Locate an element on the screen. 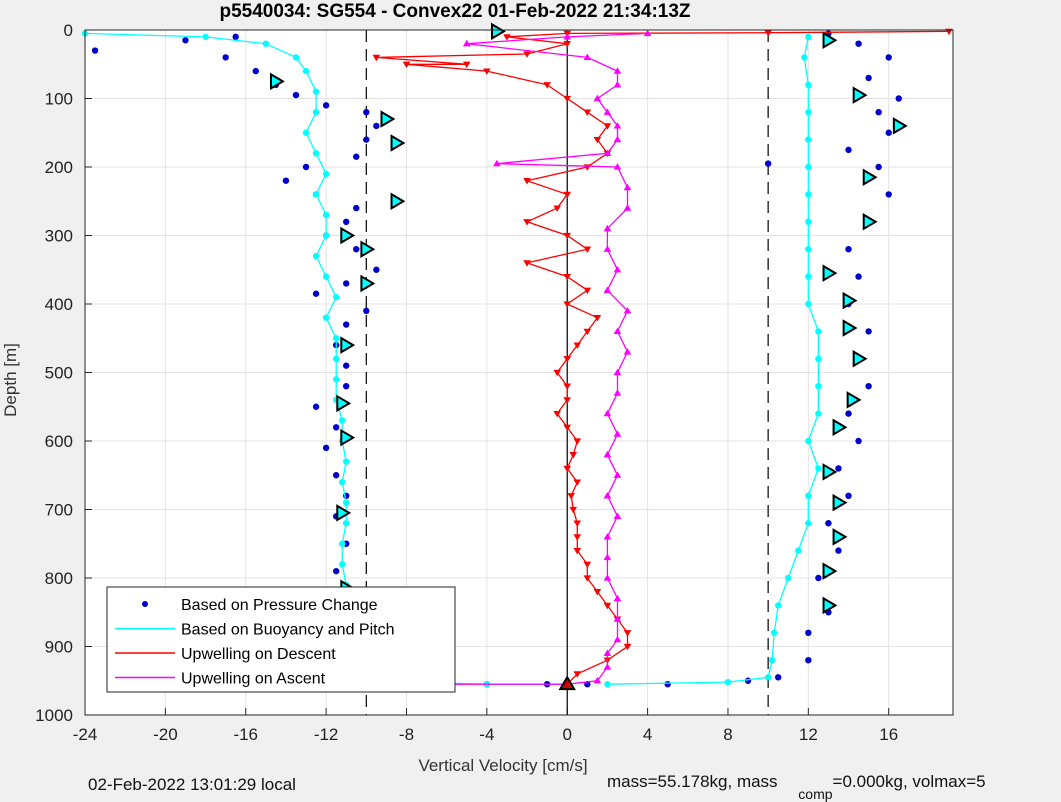  x-tick-label: -12 is located at coordinates (326, 734).